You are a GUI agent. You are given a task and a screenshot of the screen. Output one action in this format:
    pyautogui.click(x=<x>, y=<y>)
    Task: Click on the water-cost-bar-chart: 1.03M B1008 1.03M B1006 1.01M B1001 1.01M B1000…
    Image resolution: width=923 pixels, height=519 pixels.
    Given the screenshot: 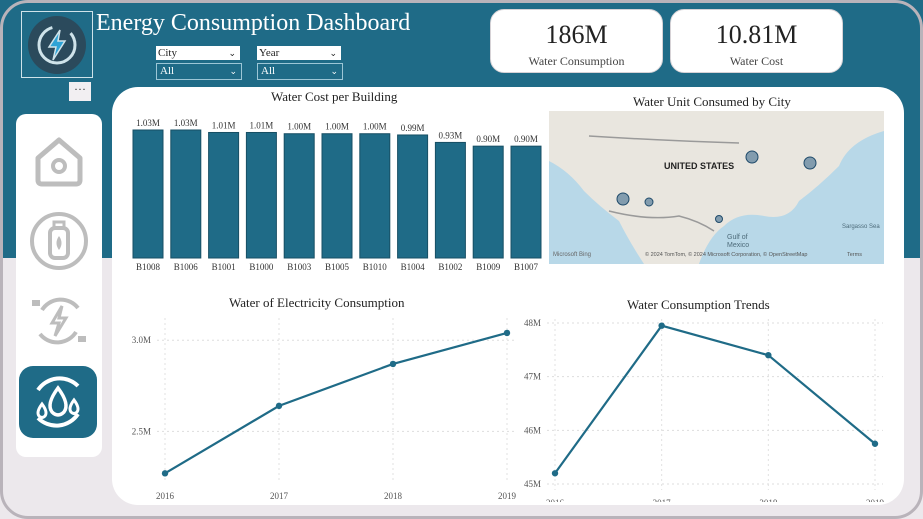 What is the action you would take?
    pyautogui.click(x=337, y=195)
    